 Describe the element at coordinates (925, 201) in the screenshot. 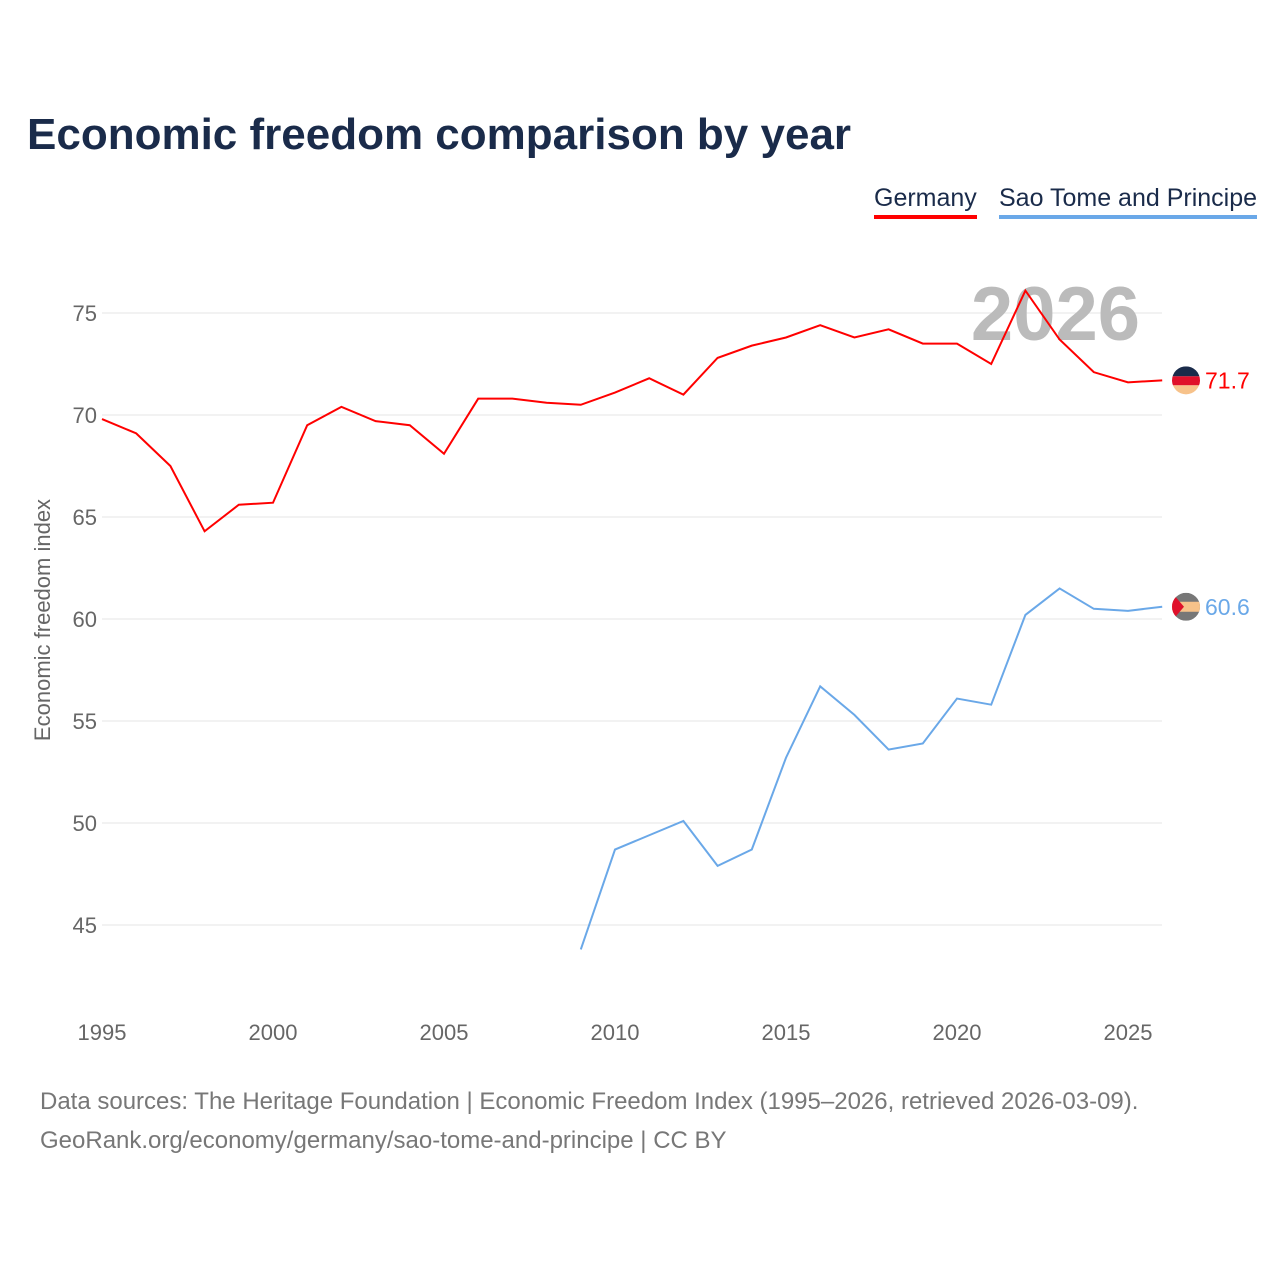

I see `legend-germany: Germany` at that location.